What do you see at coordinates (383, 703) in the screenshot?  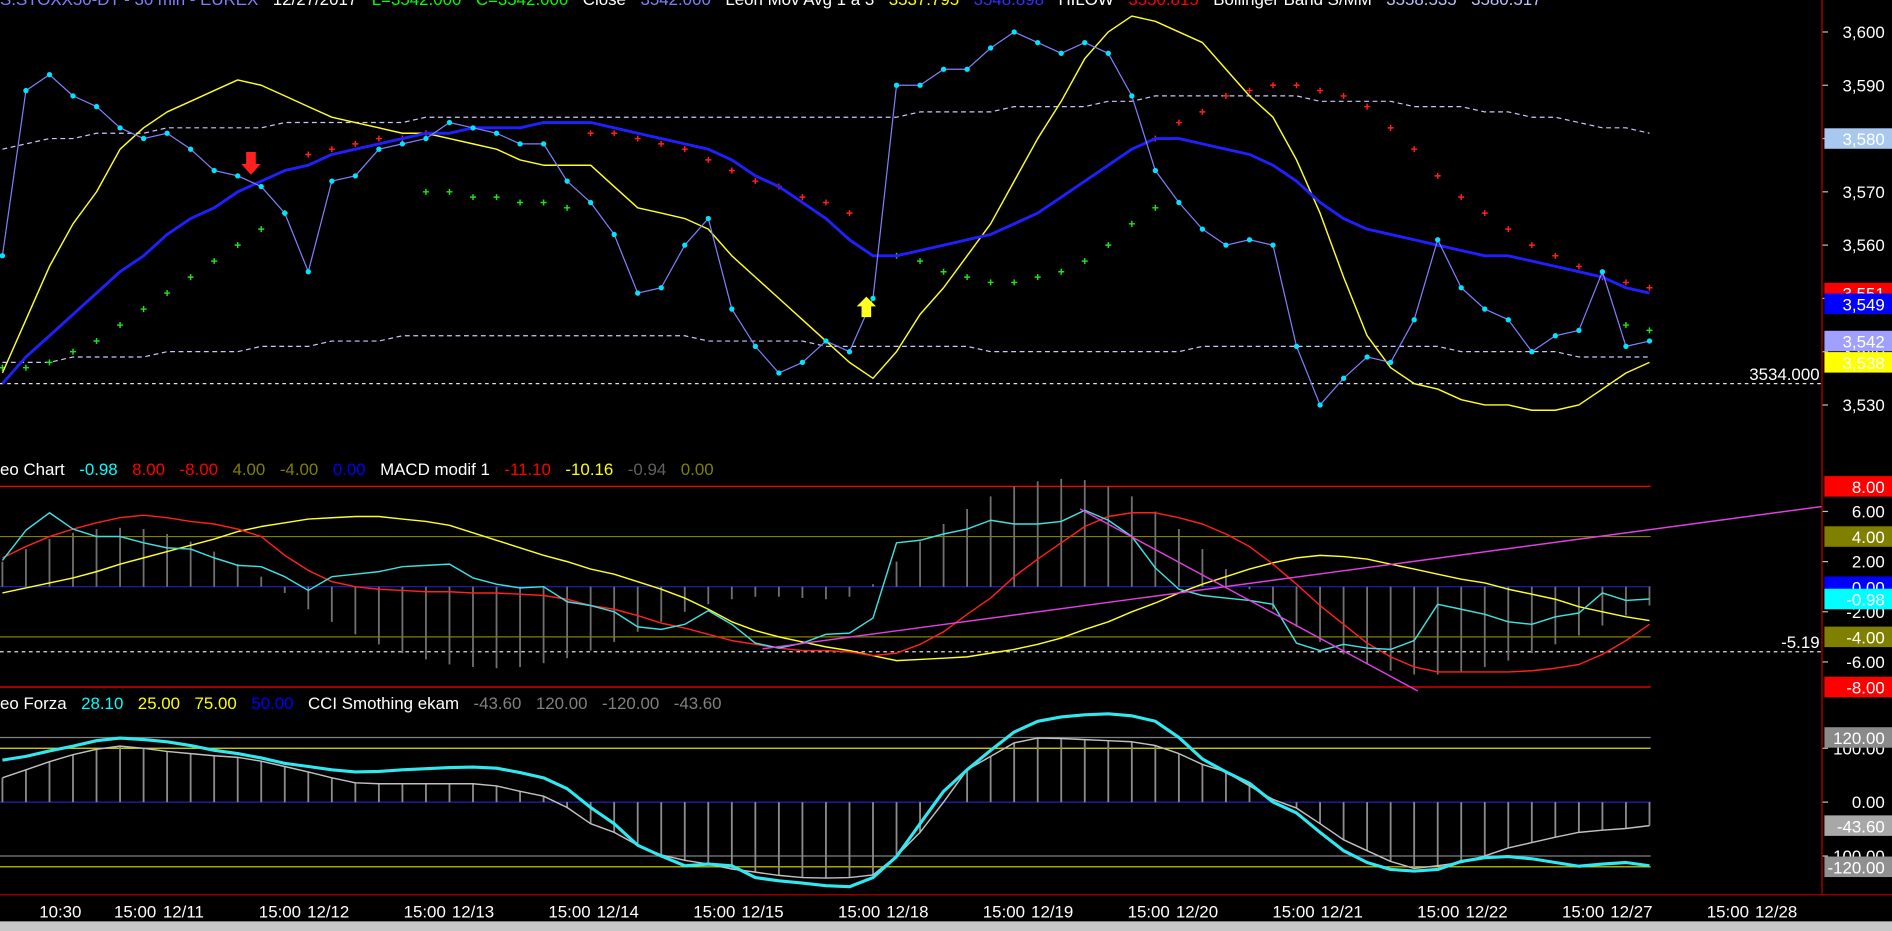 I see `header-item: CCI Smothing ekam` at bounding box center [383, 703].